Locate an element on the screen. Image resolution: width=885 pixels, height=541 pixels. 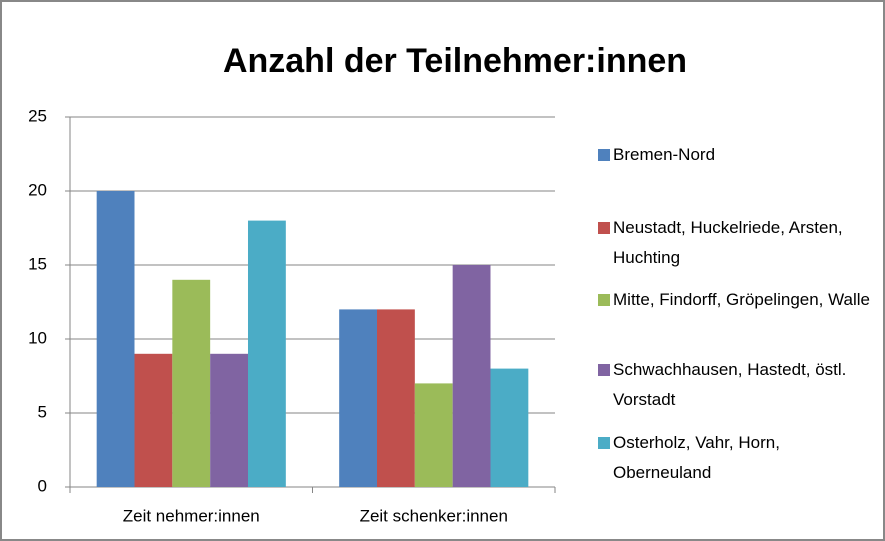
y-tick-label: 15 is located at coordinates (37, 263).